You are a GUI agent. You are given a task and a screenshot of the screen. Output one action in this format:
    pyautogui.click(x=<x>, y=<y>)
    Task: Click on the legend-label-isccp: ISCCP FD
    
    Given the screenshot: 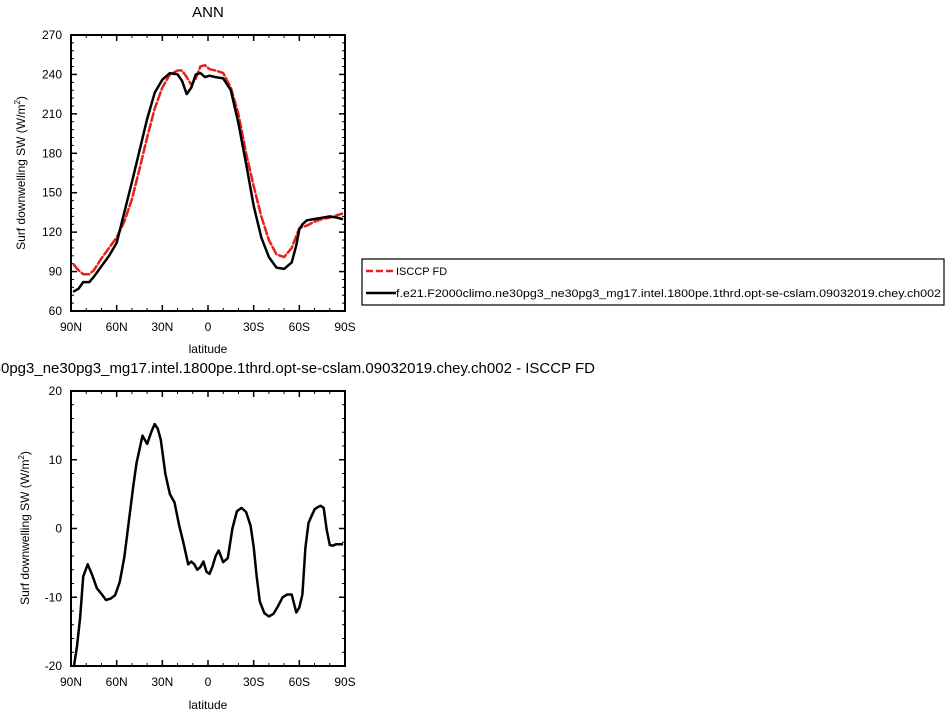 What is the action you would take?
    pyautogui.click(x=421, y=272)
    